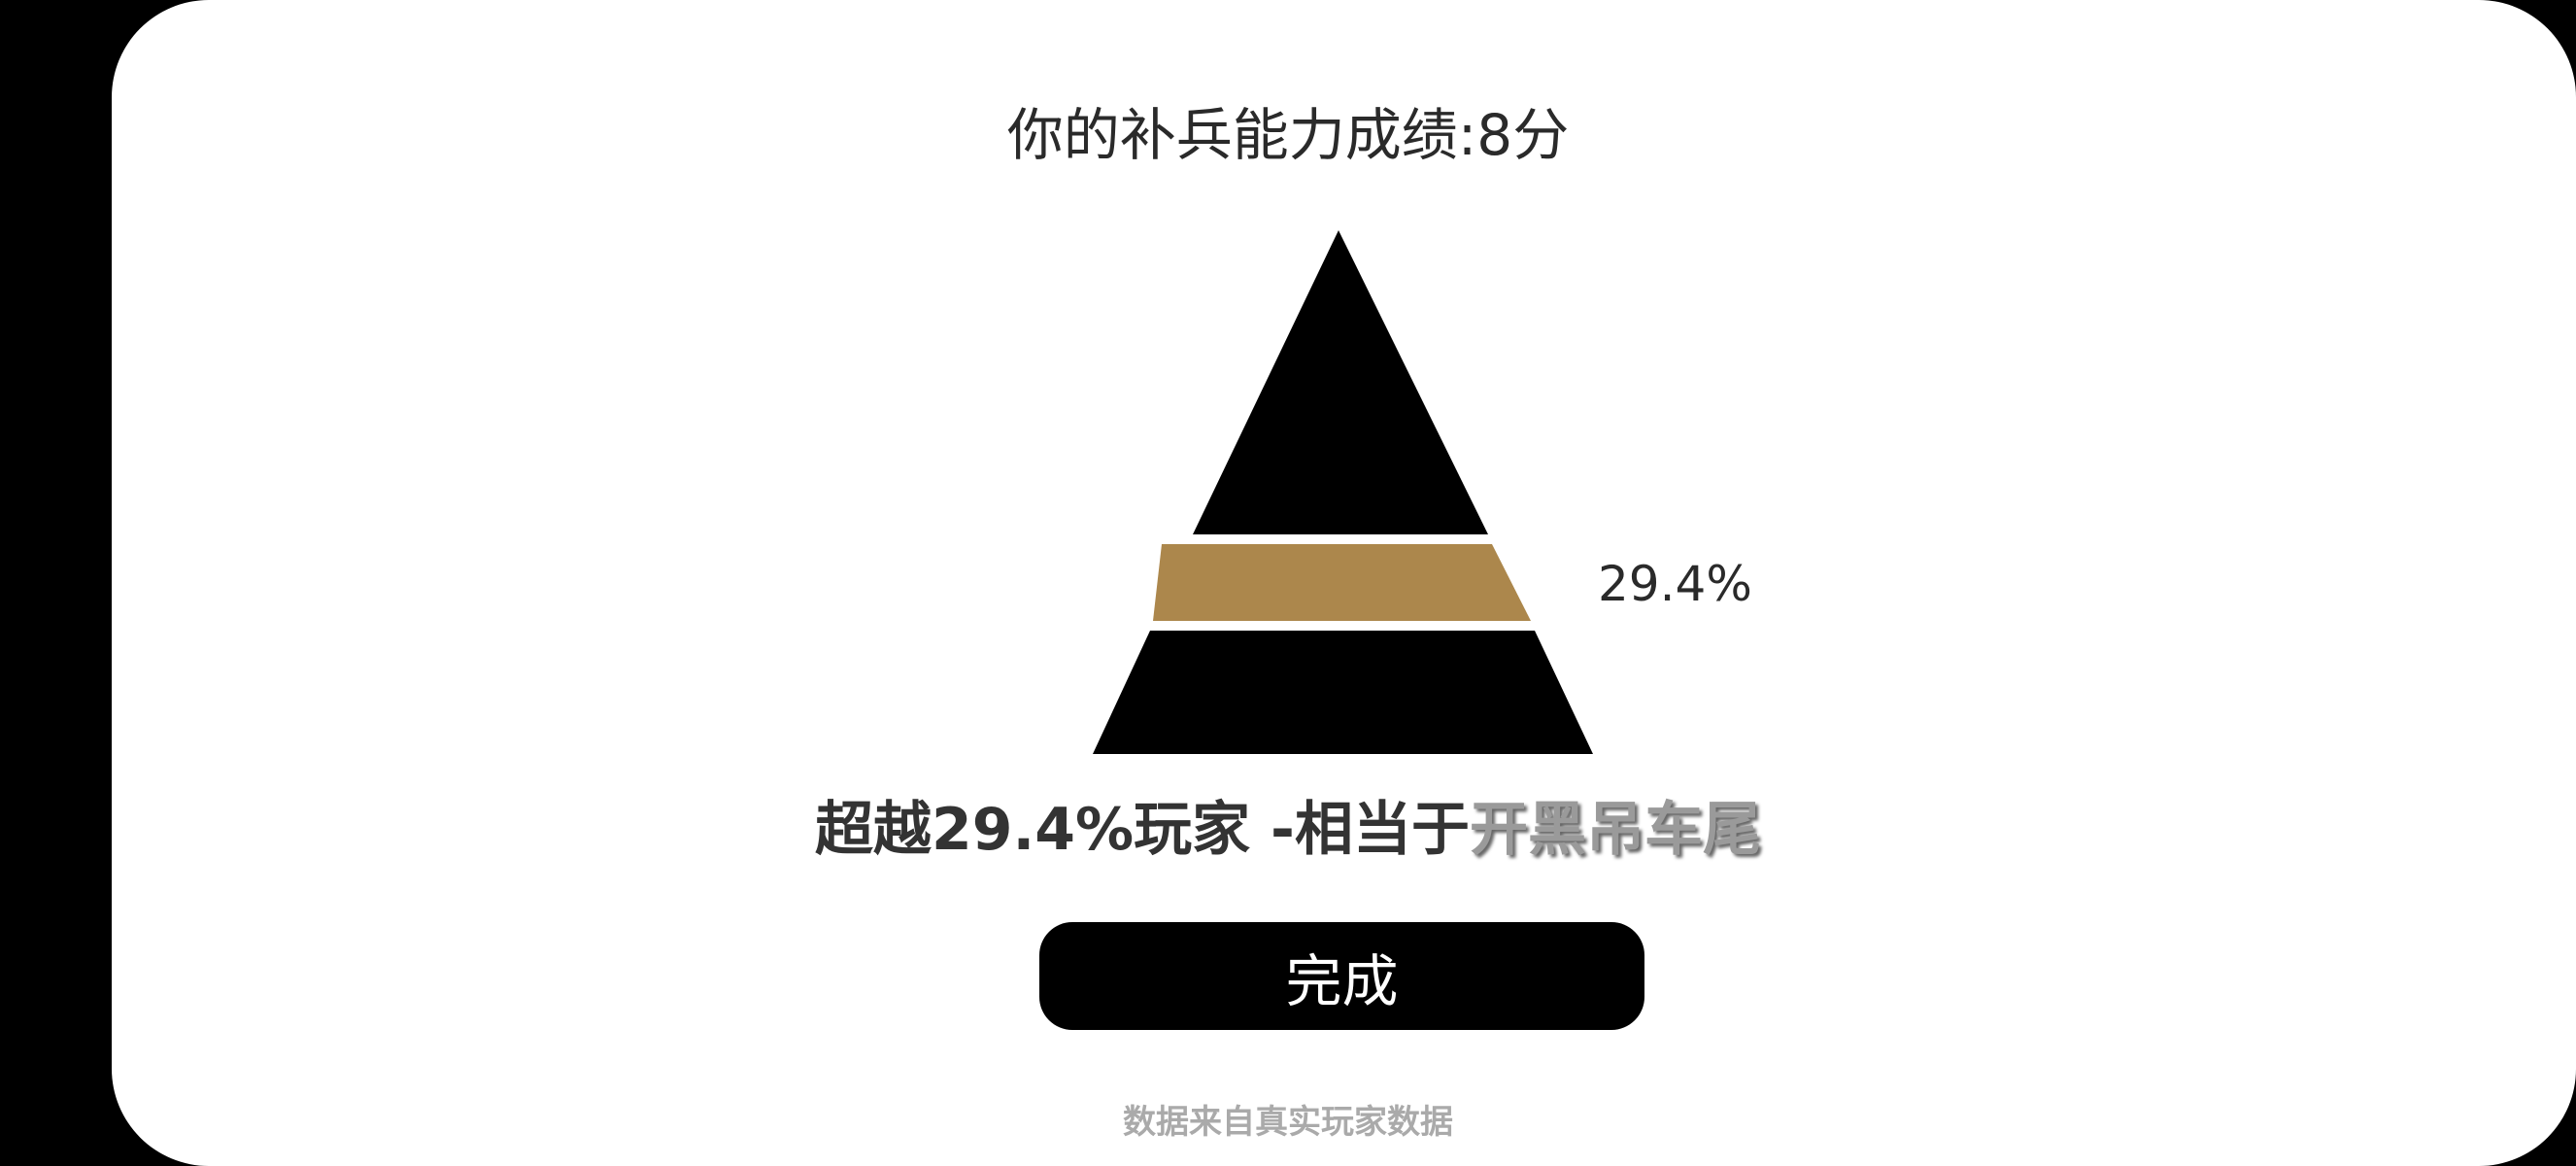 The width and height of the screenshot is (2576, 1166). Describe the element at coordinates (1288, 1122) in the screenshot. I see `data-source-note: 数据来自真实玩家数据` at that location.